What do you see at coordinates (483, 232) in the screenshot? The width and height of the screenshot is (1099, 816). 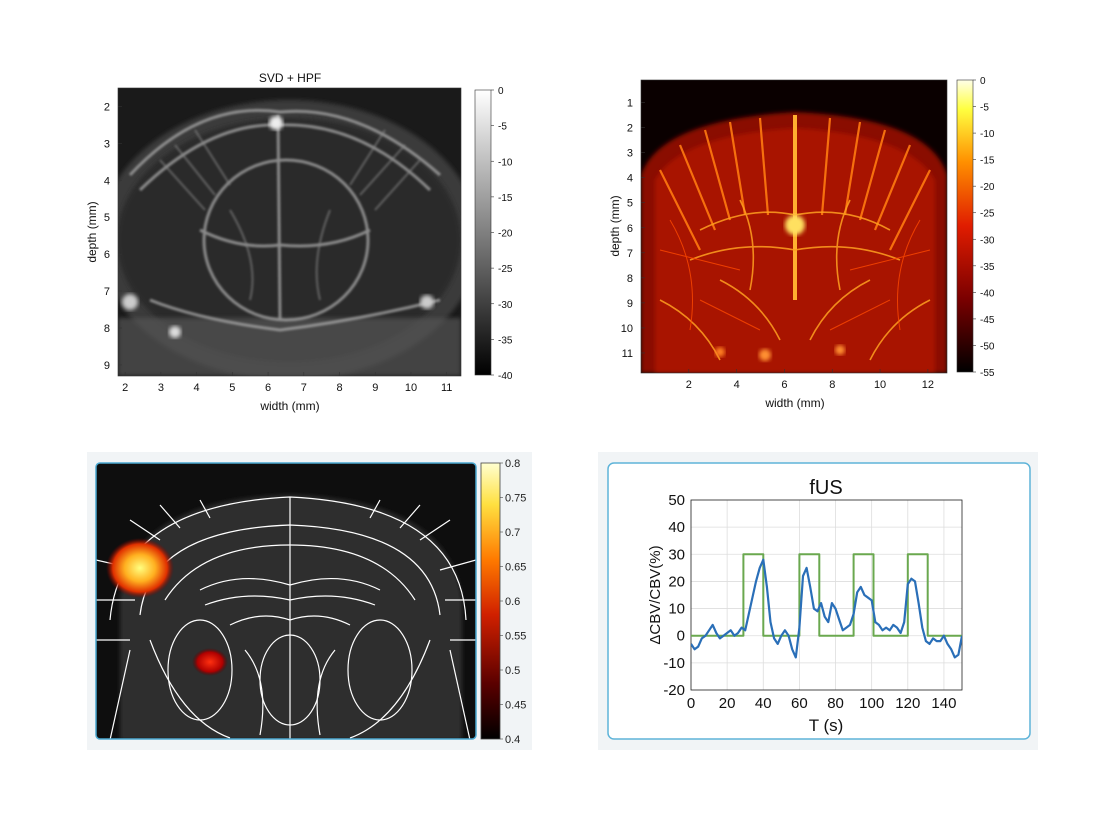 I see `panel-a-colorbar` at bounding box center [483, 232].